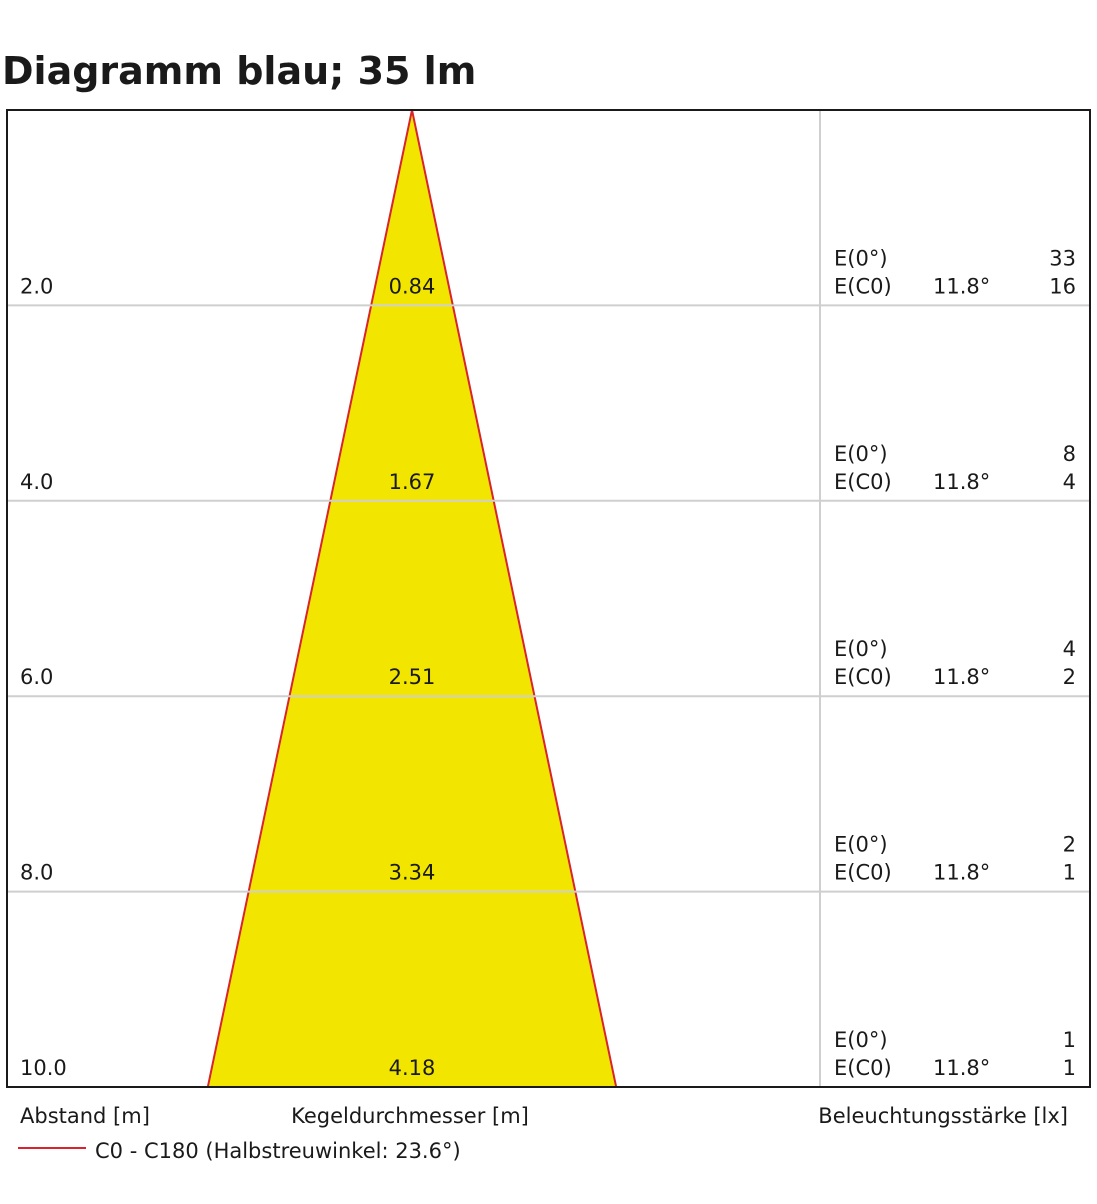  I want to click on diameter-label: 0.84, so click(412, 286).